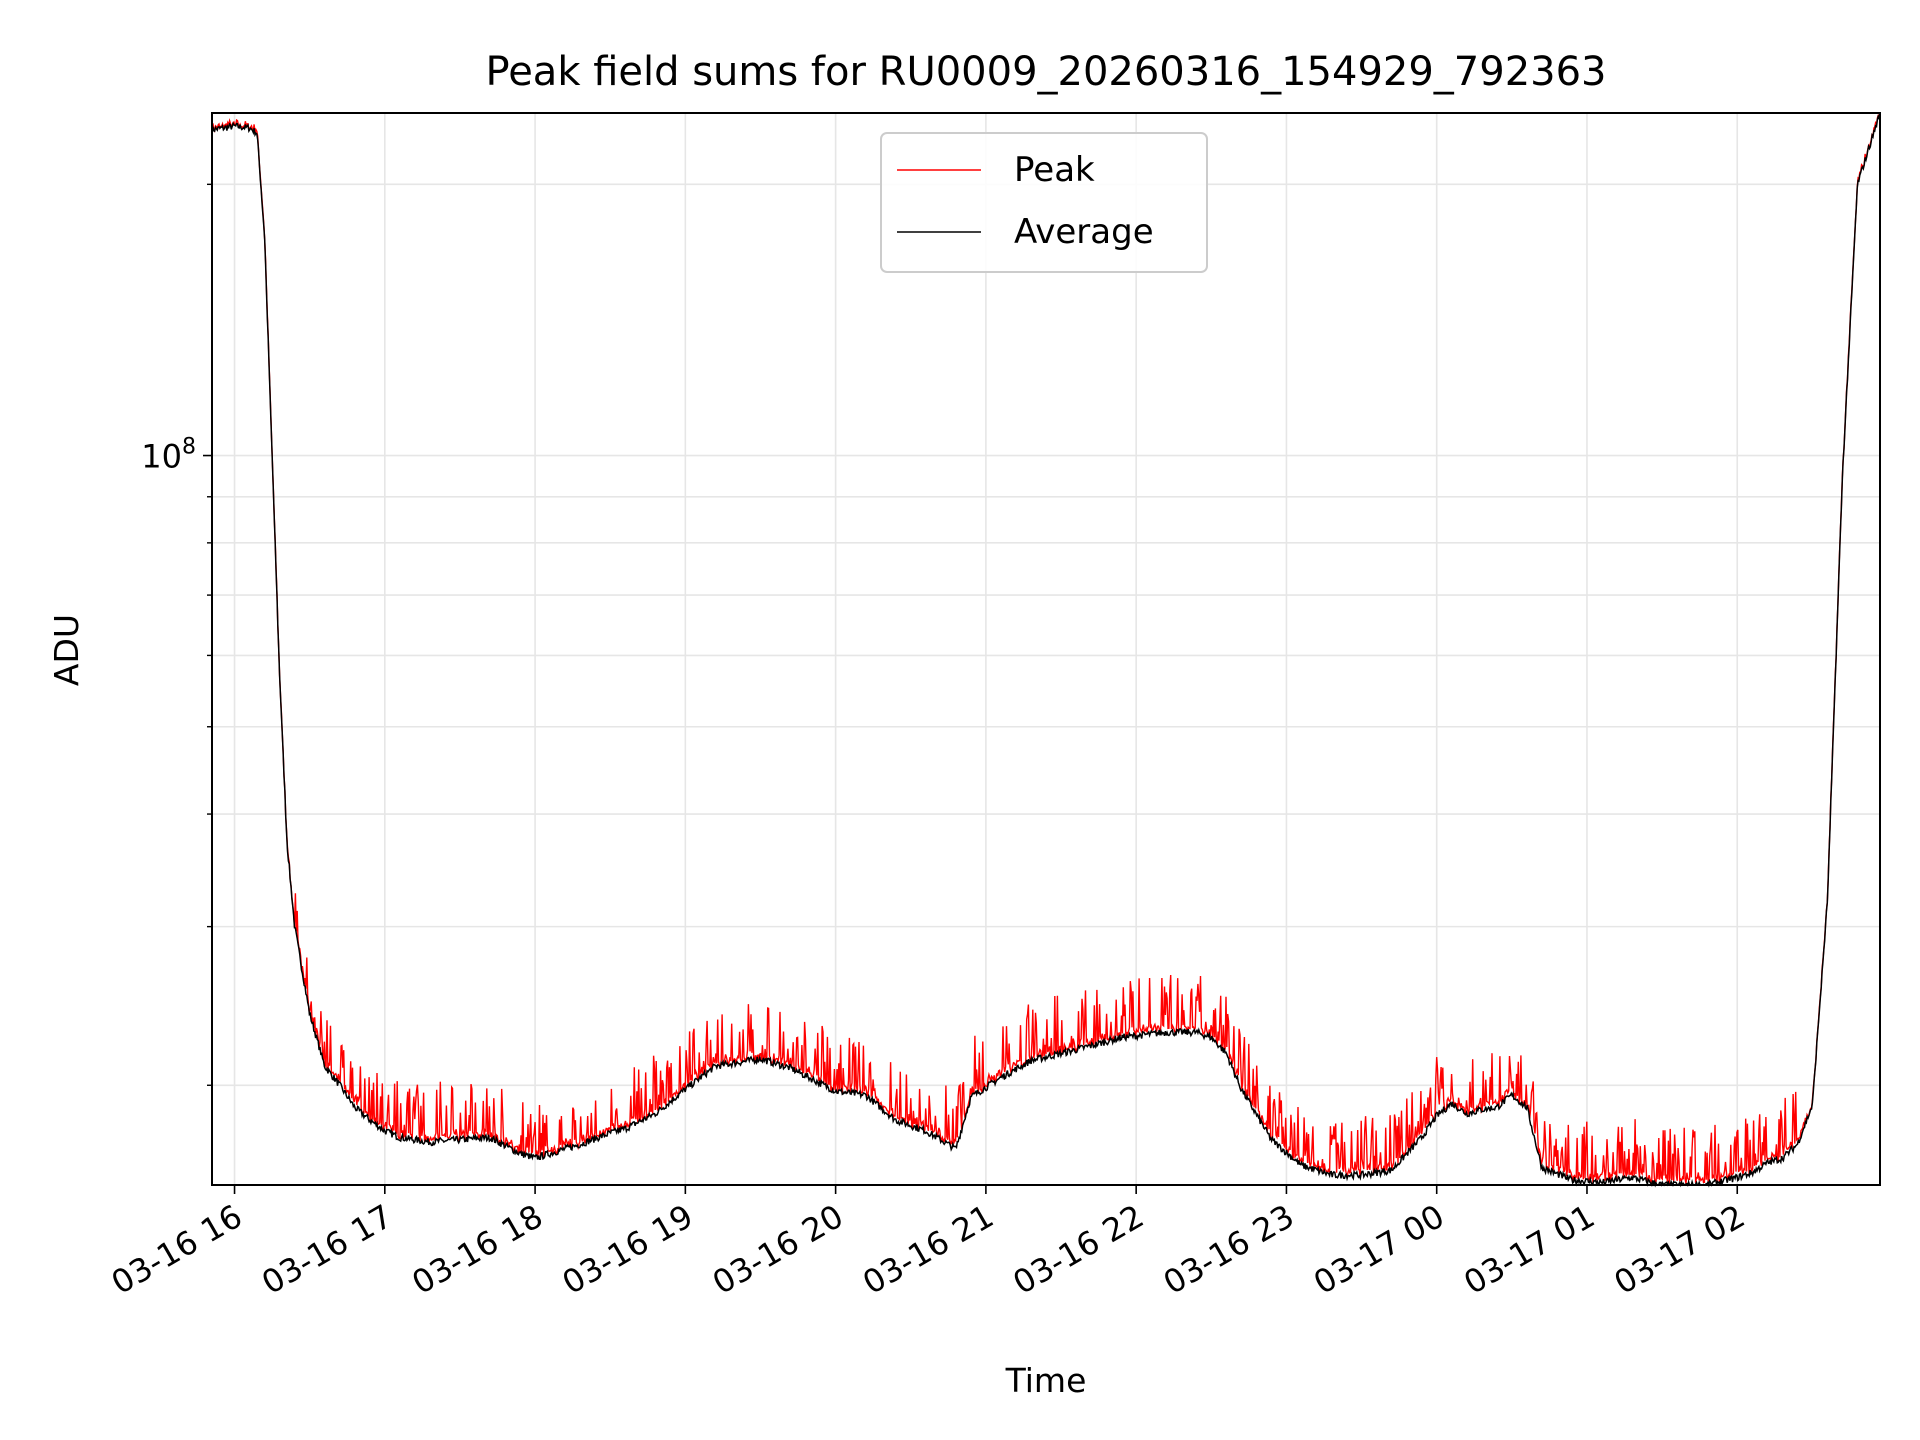 The width and height of the screenshot is (1920, 1440). I want to click on x-axis-label: Time, so click(1046, 1380).